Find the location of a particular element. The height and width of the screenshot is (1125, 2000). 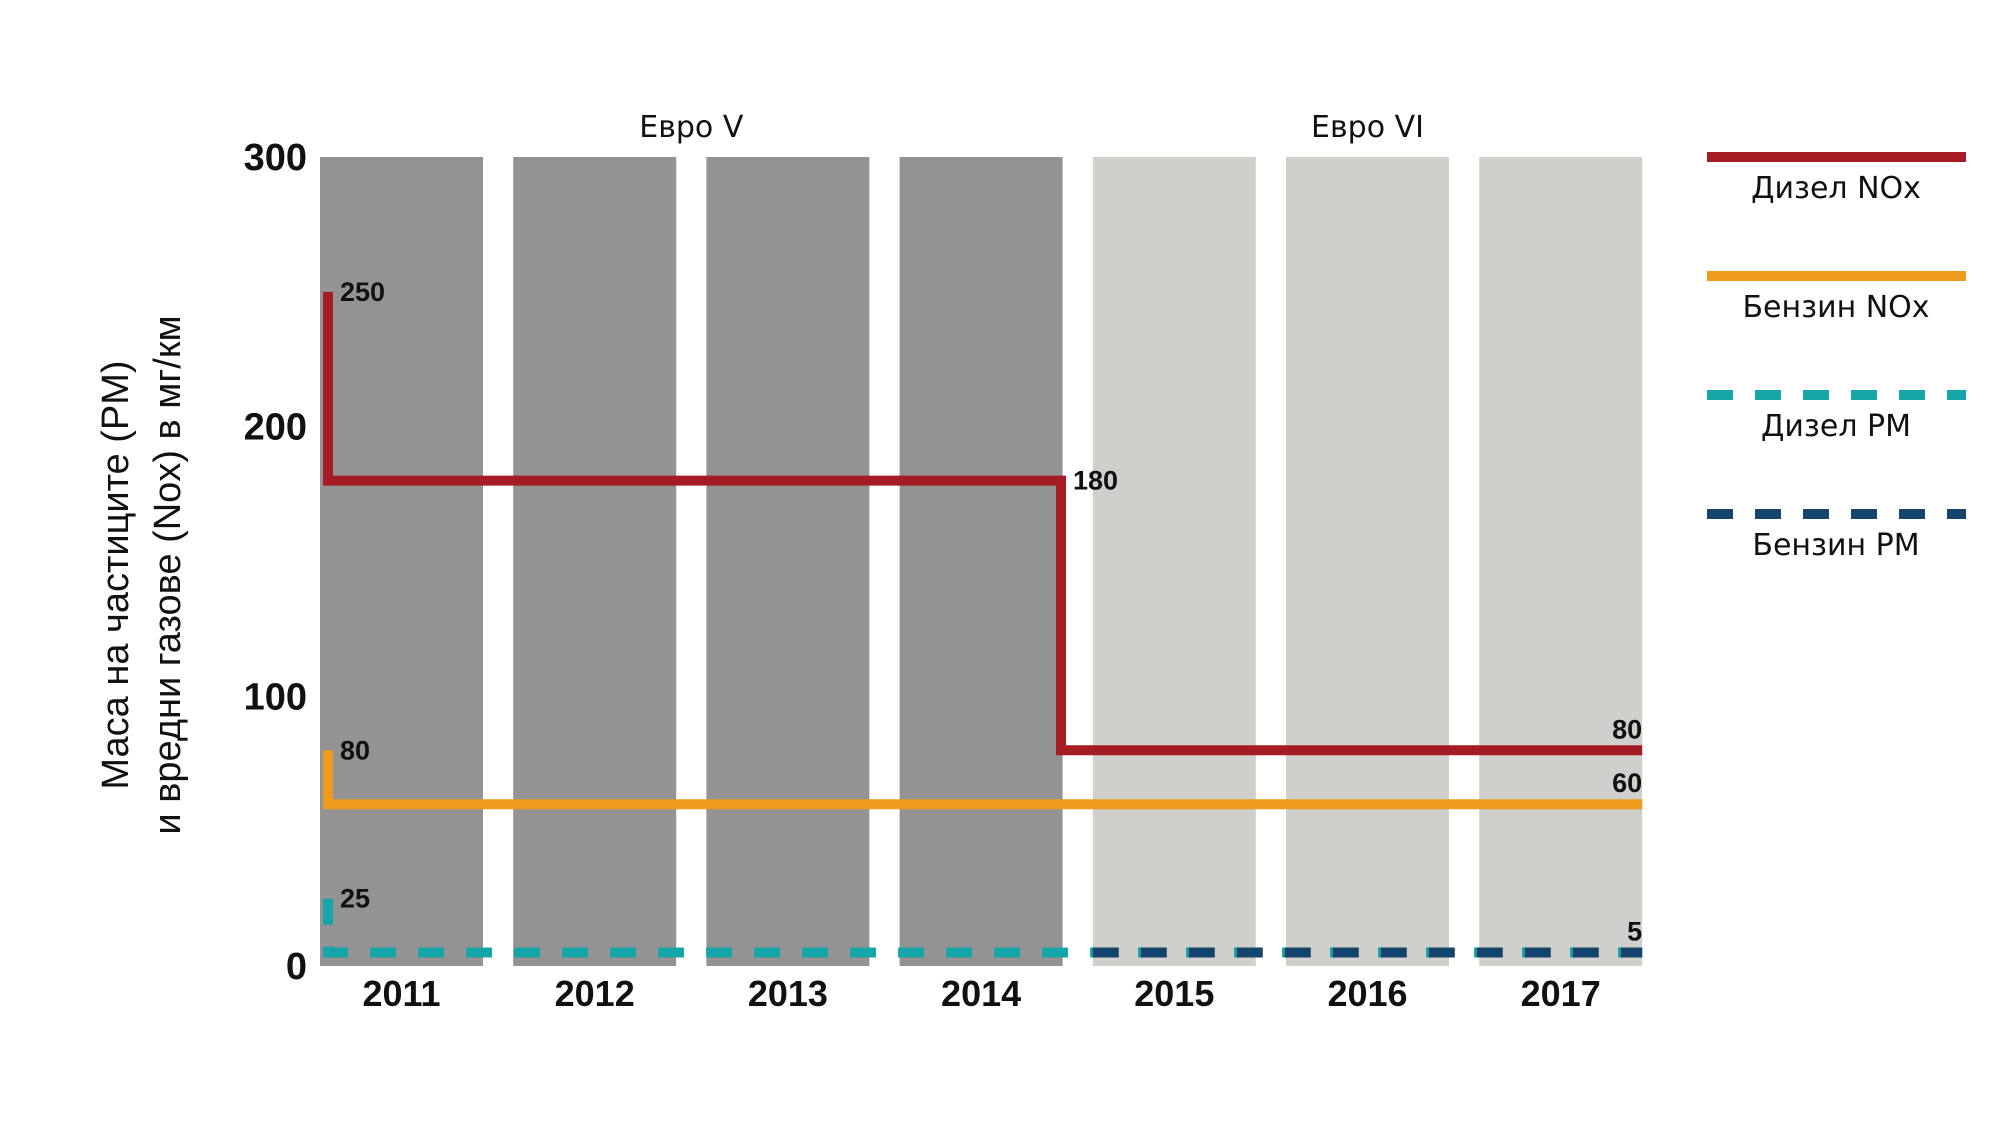

data-label-1-3: 80 is located at coordinates (1627, 729).